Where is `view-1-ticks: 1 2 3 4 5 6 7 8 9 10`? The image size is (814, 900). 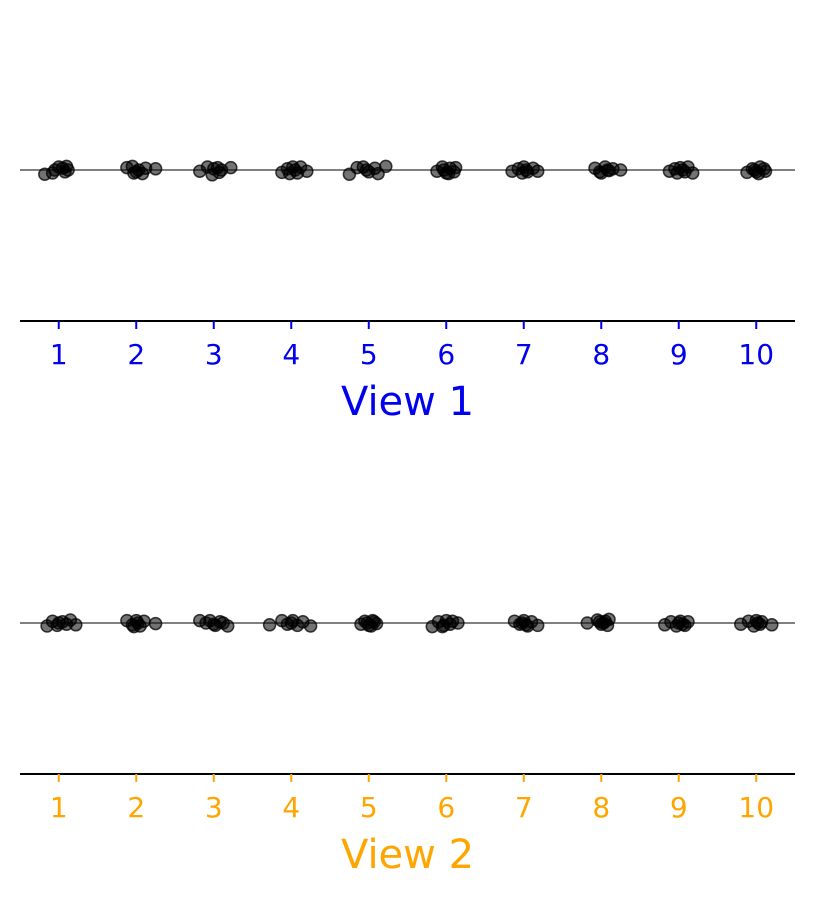 view-1-ticks: 1 2 3 4 5 6 7 8 9 10 is located at coordinates (412, 346).